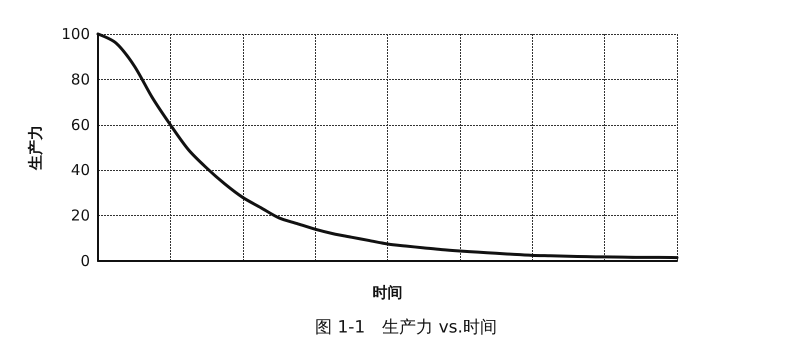  Describe the element at coordinates (387, 293) in the screenshot. I see `x-axis-title: 时间` at that location.